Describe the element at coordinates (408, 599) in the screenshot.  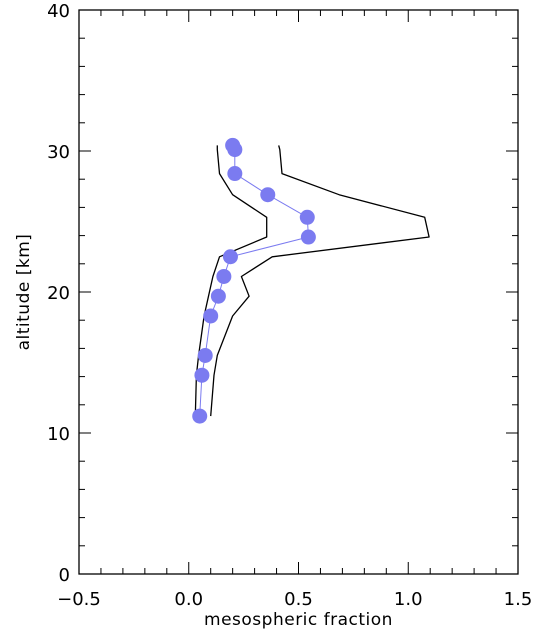
I see `x-tick-label: 1.0` at that location.